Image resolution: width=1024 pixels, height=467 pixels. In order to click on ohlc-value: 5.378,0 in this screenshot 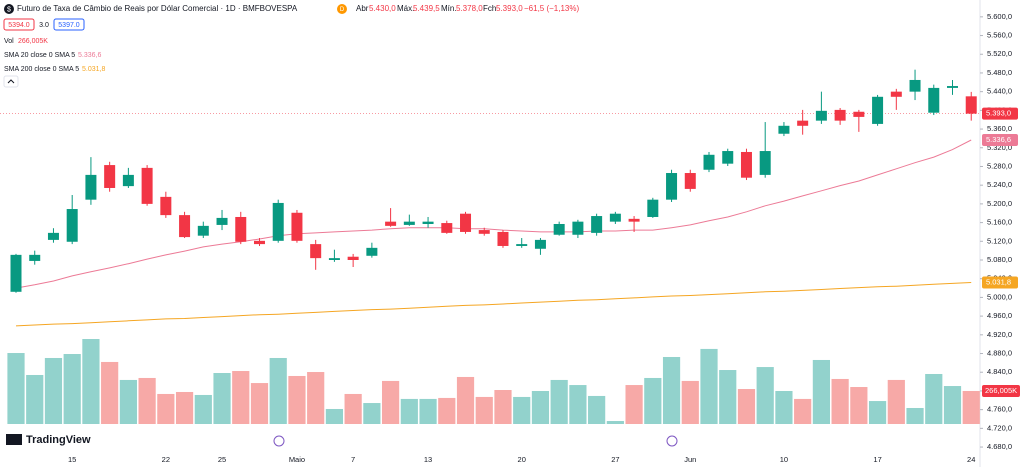, I will do `click(469, 8)`.